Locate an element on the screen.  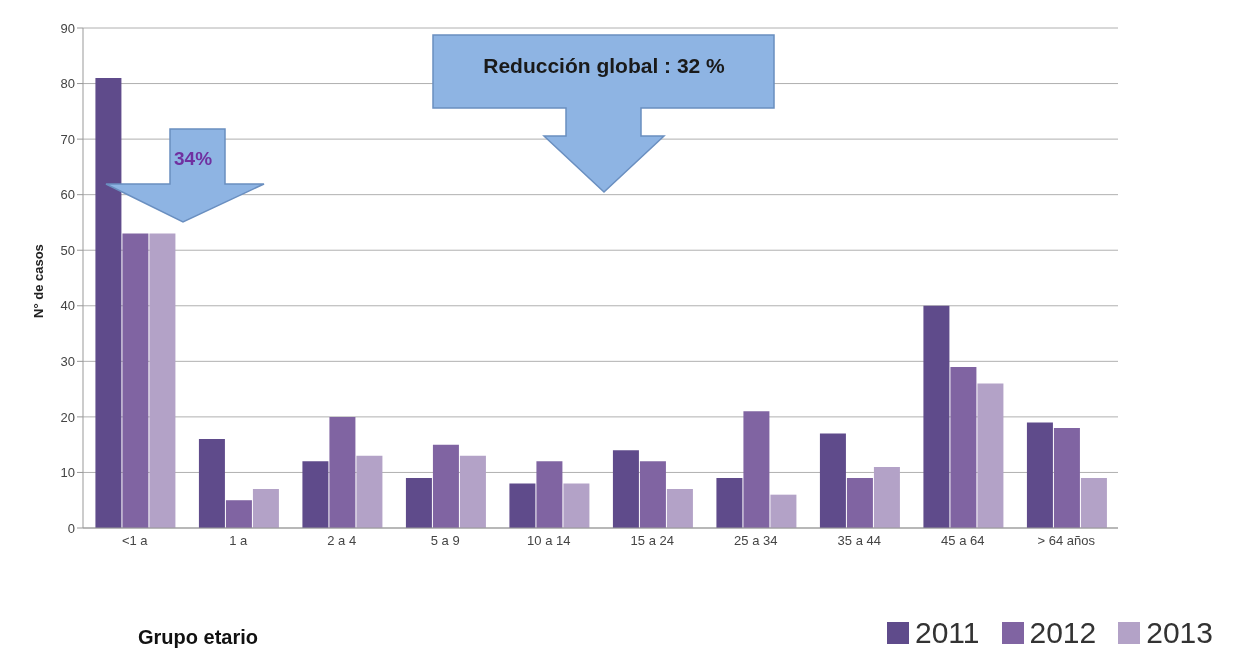
y-tick-label: 60 is located at coordinates (67, 195).